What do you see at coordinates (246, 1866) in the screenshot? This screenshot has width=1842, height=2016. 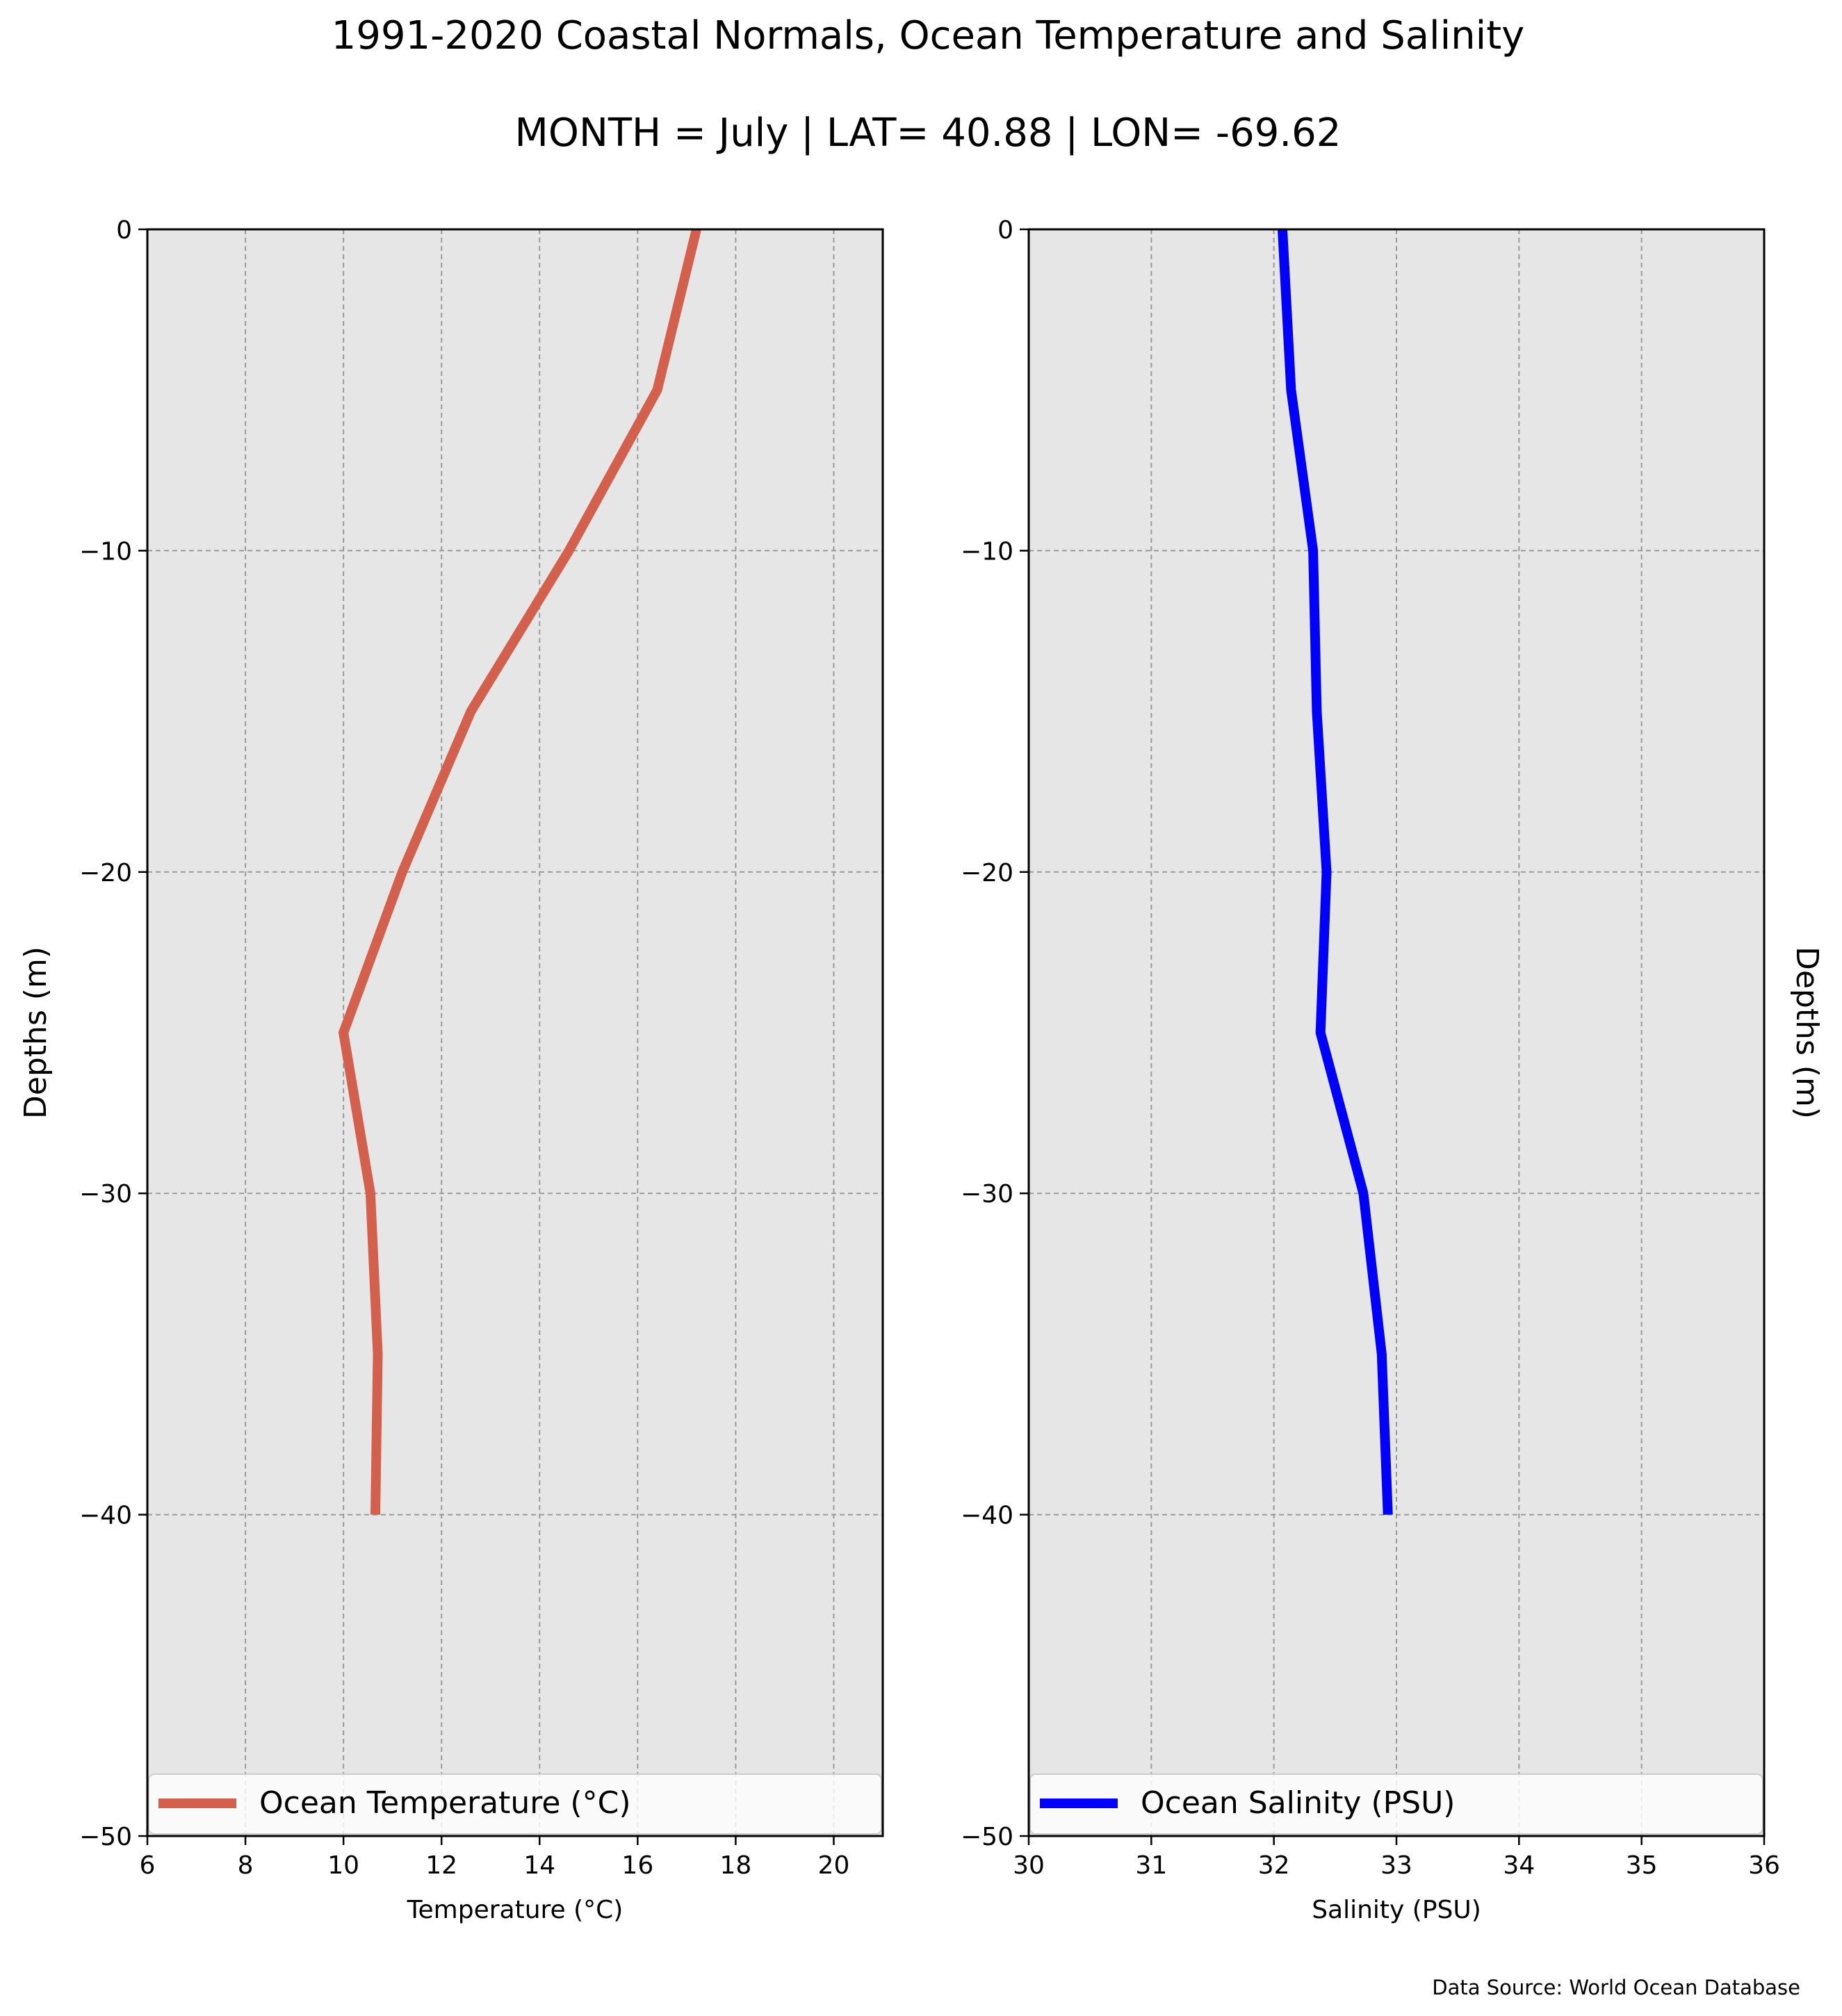 I see `x-tick-label: 8` at bounding box center [246, 1866].